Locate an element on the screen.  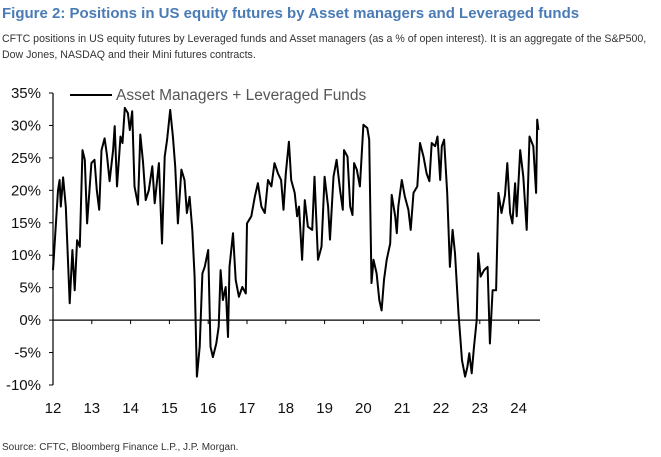
x-tick-label: 18 is located at coordinates (285, 408).